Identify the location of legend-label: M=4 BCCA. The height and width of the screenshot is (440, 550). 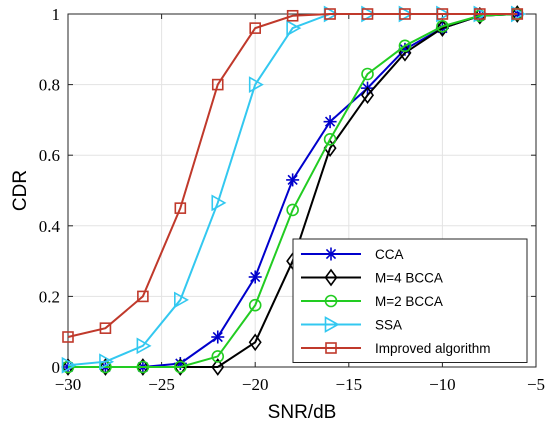
(409, 278).